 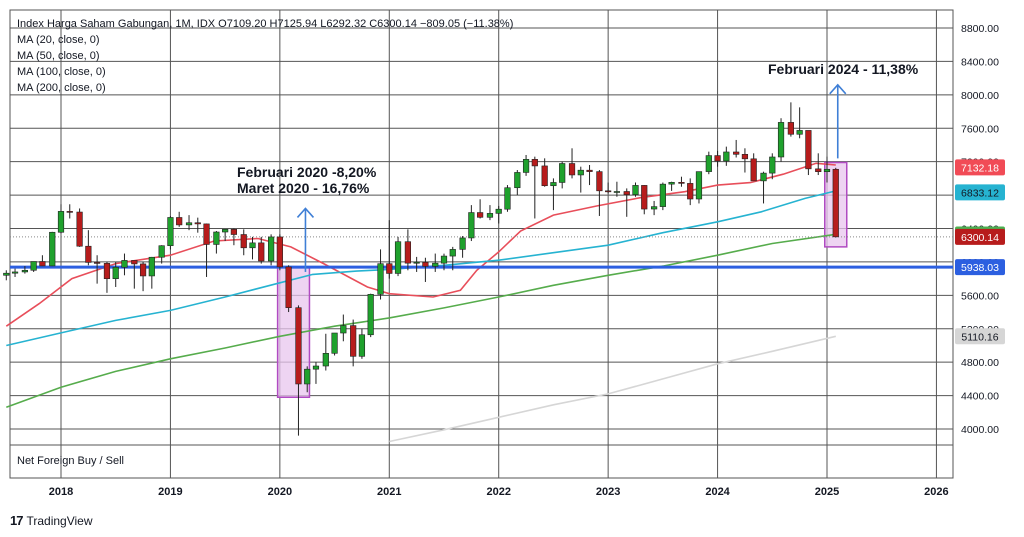 I want to click on legend-ma200: MA (200, close, 0), so click(x=61, y=88).